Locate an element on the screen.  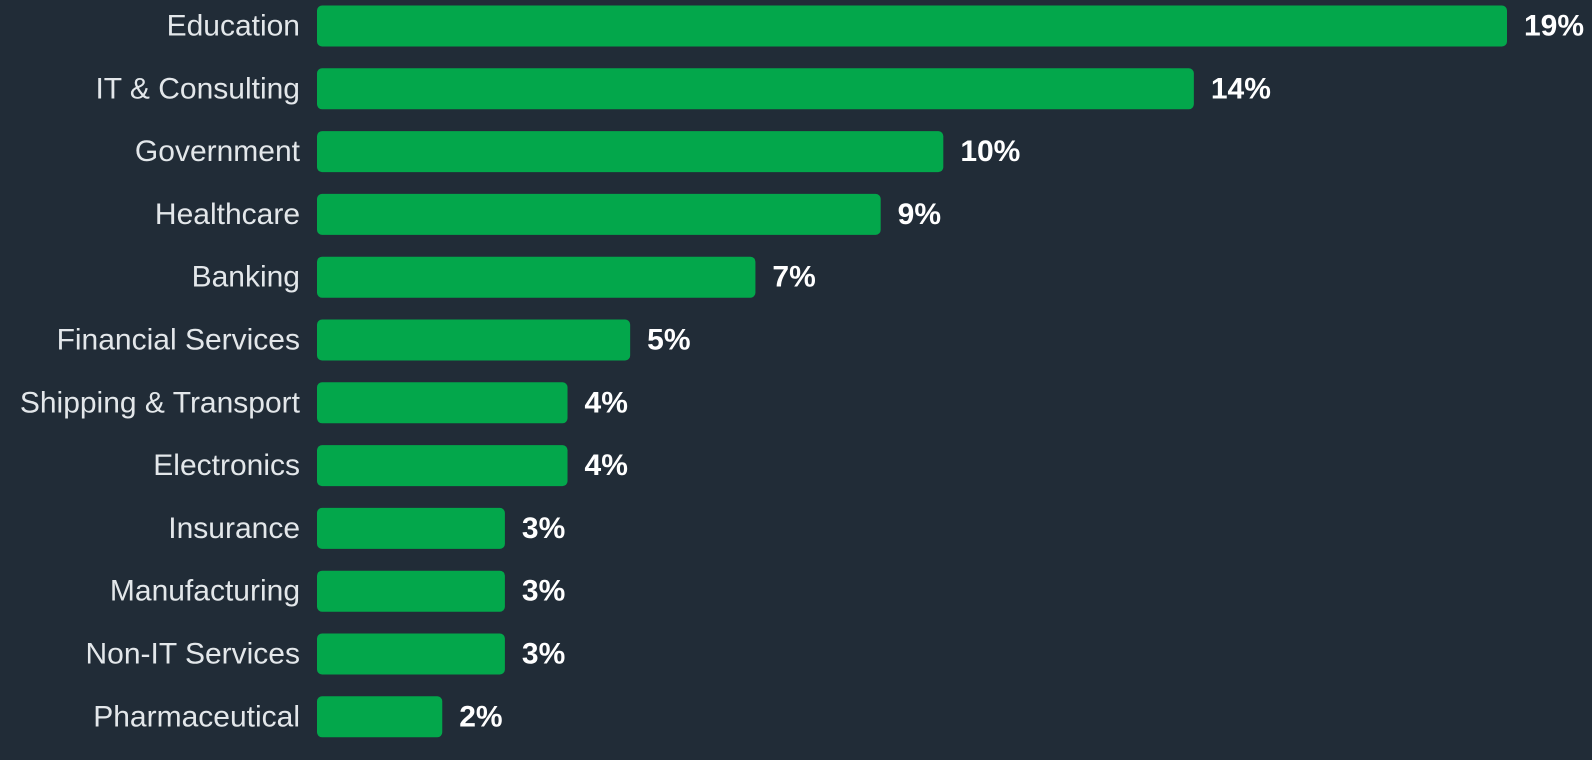
category-label: Insurance is located at coordinates (234, 528).